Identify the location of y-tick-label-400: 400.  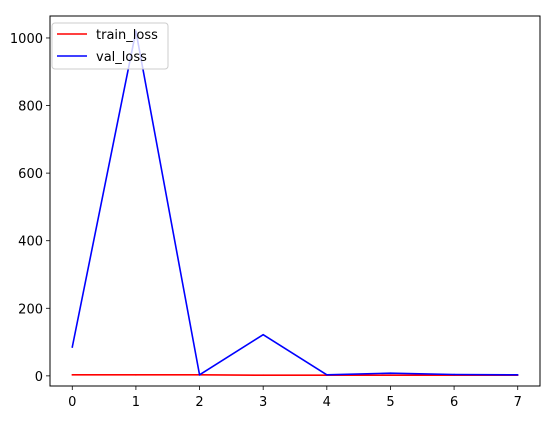
(30, 242).